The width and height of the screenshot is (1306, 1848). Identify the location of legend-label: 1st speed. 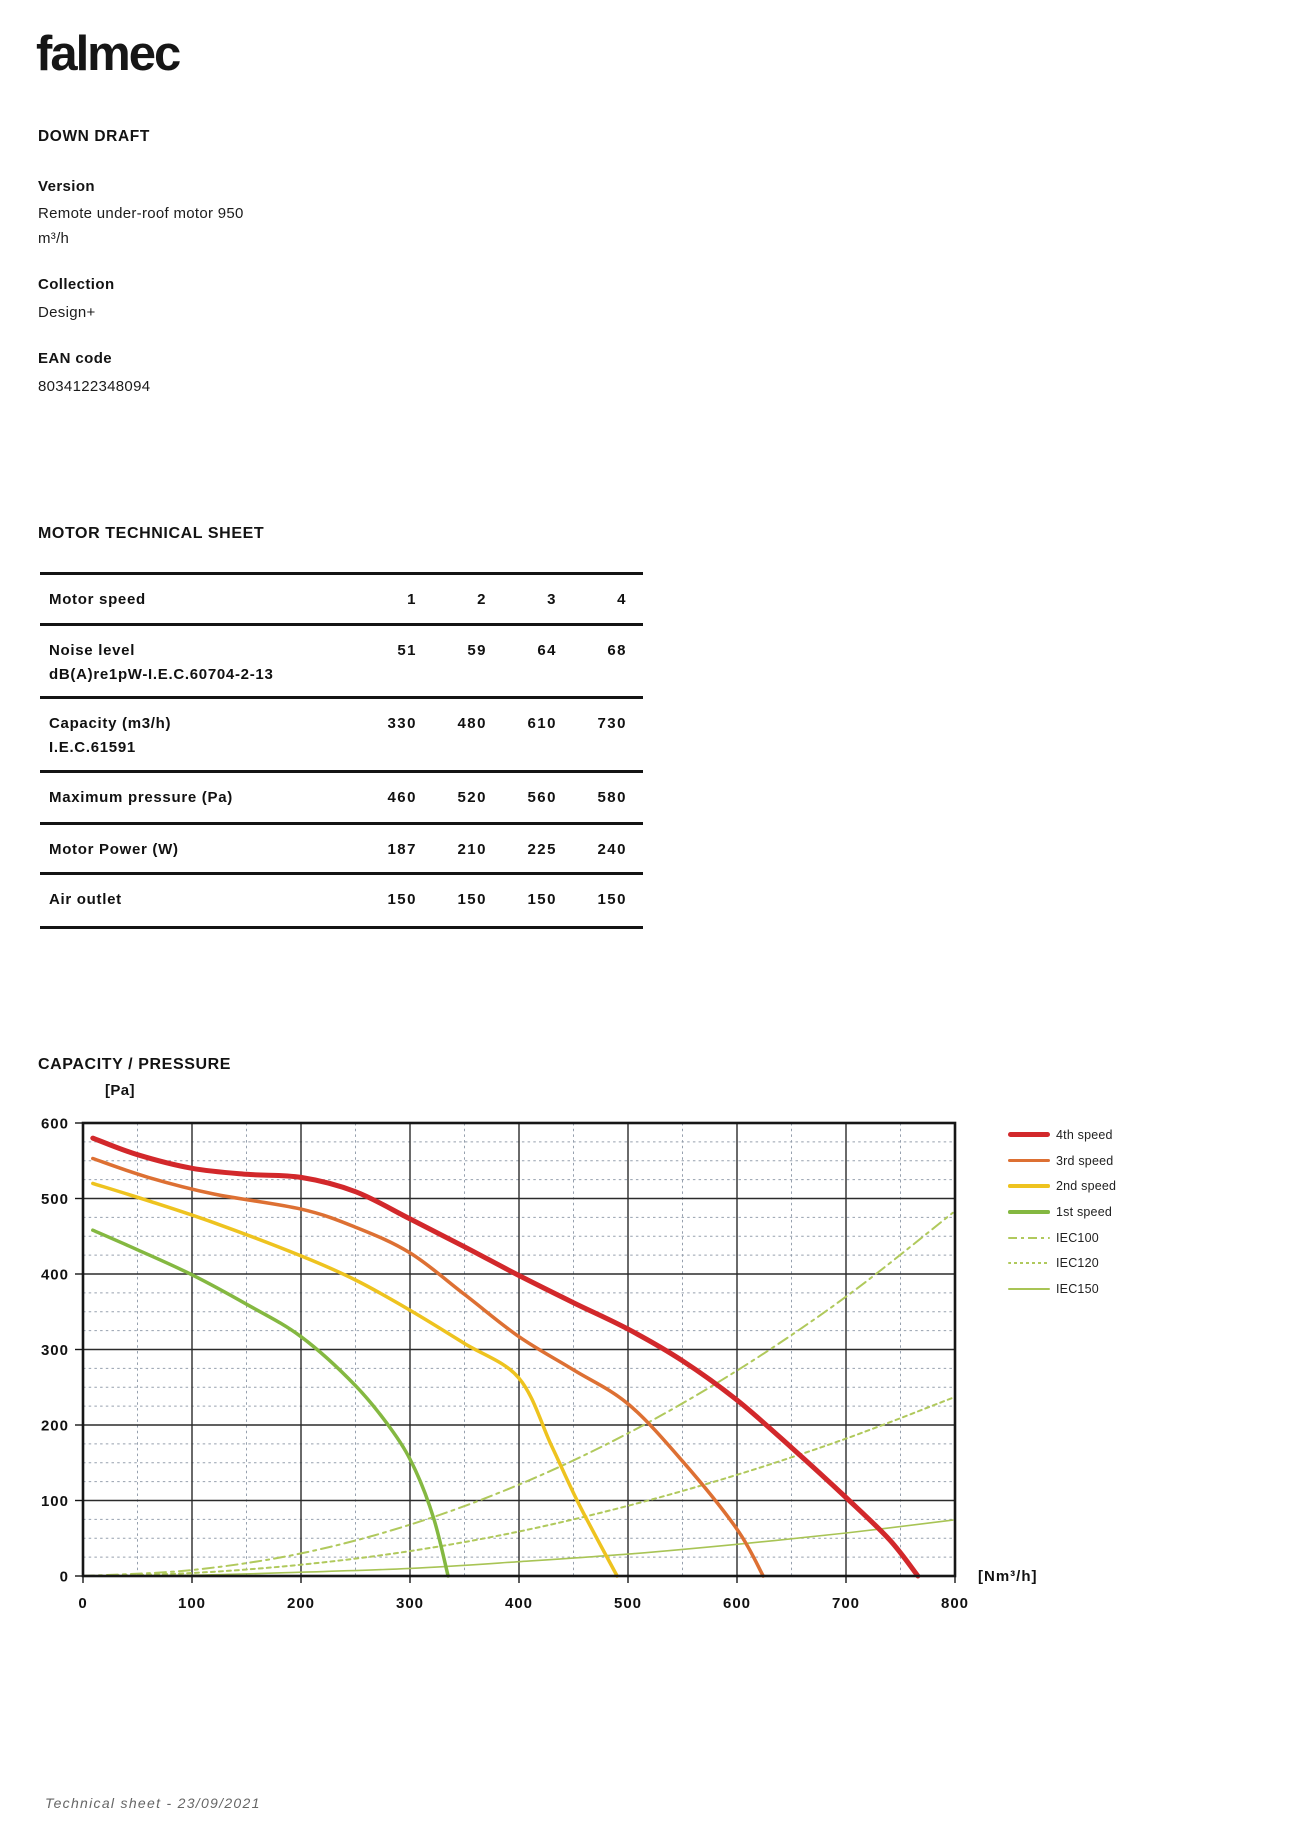
(1084, 1211).